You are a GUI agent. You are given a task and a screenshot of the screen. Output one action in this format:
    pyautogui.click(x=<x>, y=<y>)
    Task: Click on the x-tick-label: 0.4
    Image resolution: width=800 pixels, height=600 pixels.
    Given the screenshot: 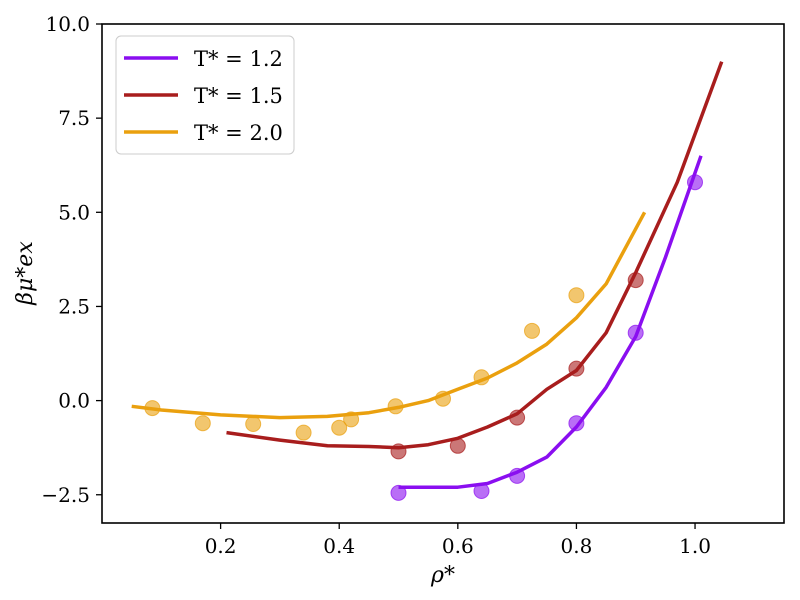 What is the action you would take?
    pyautogui.click(x=339, y=546)
    